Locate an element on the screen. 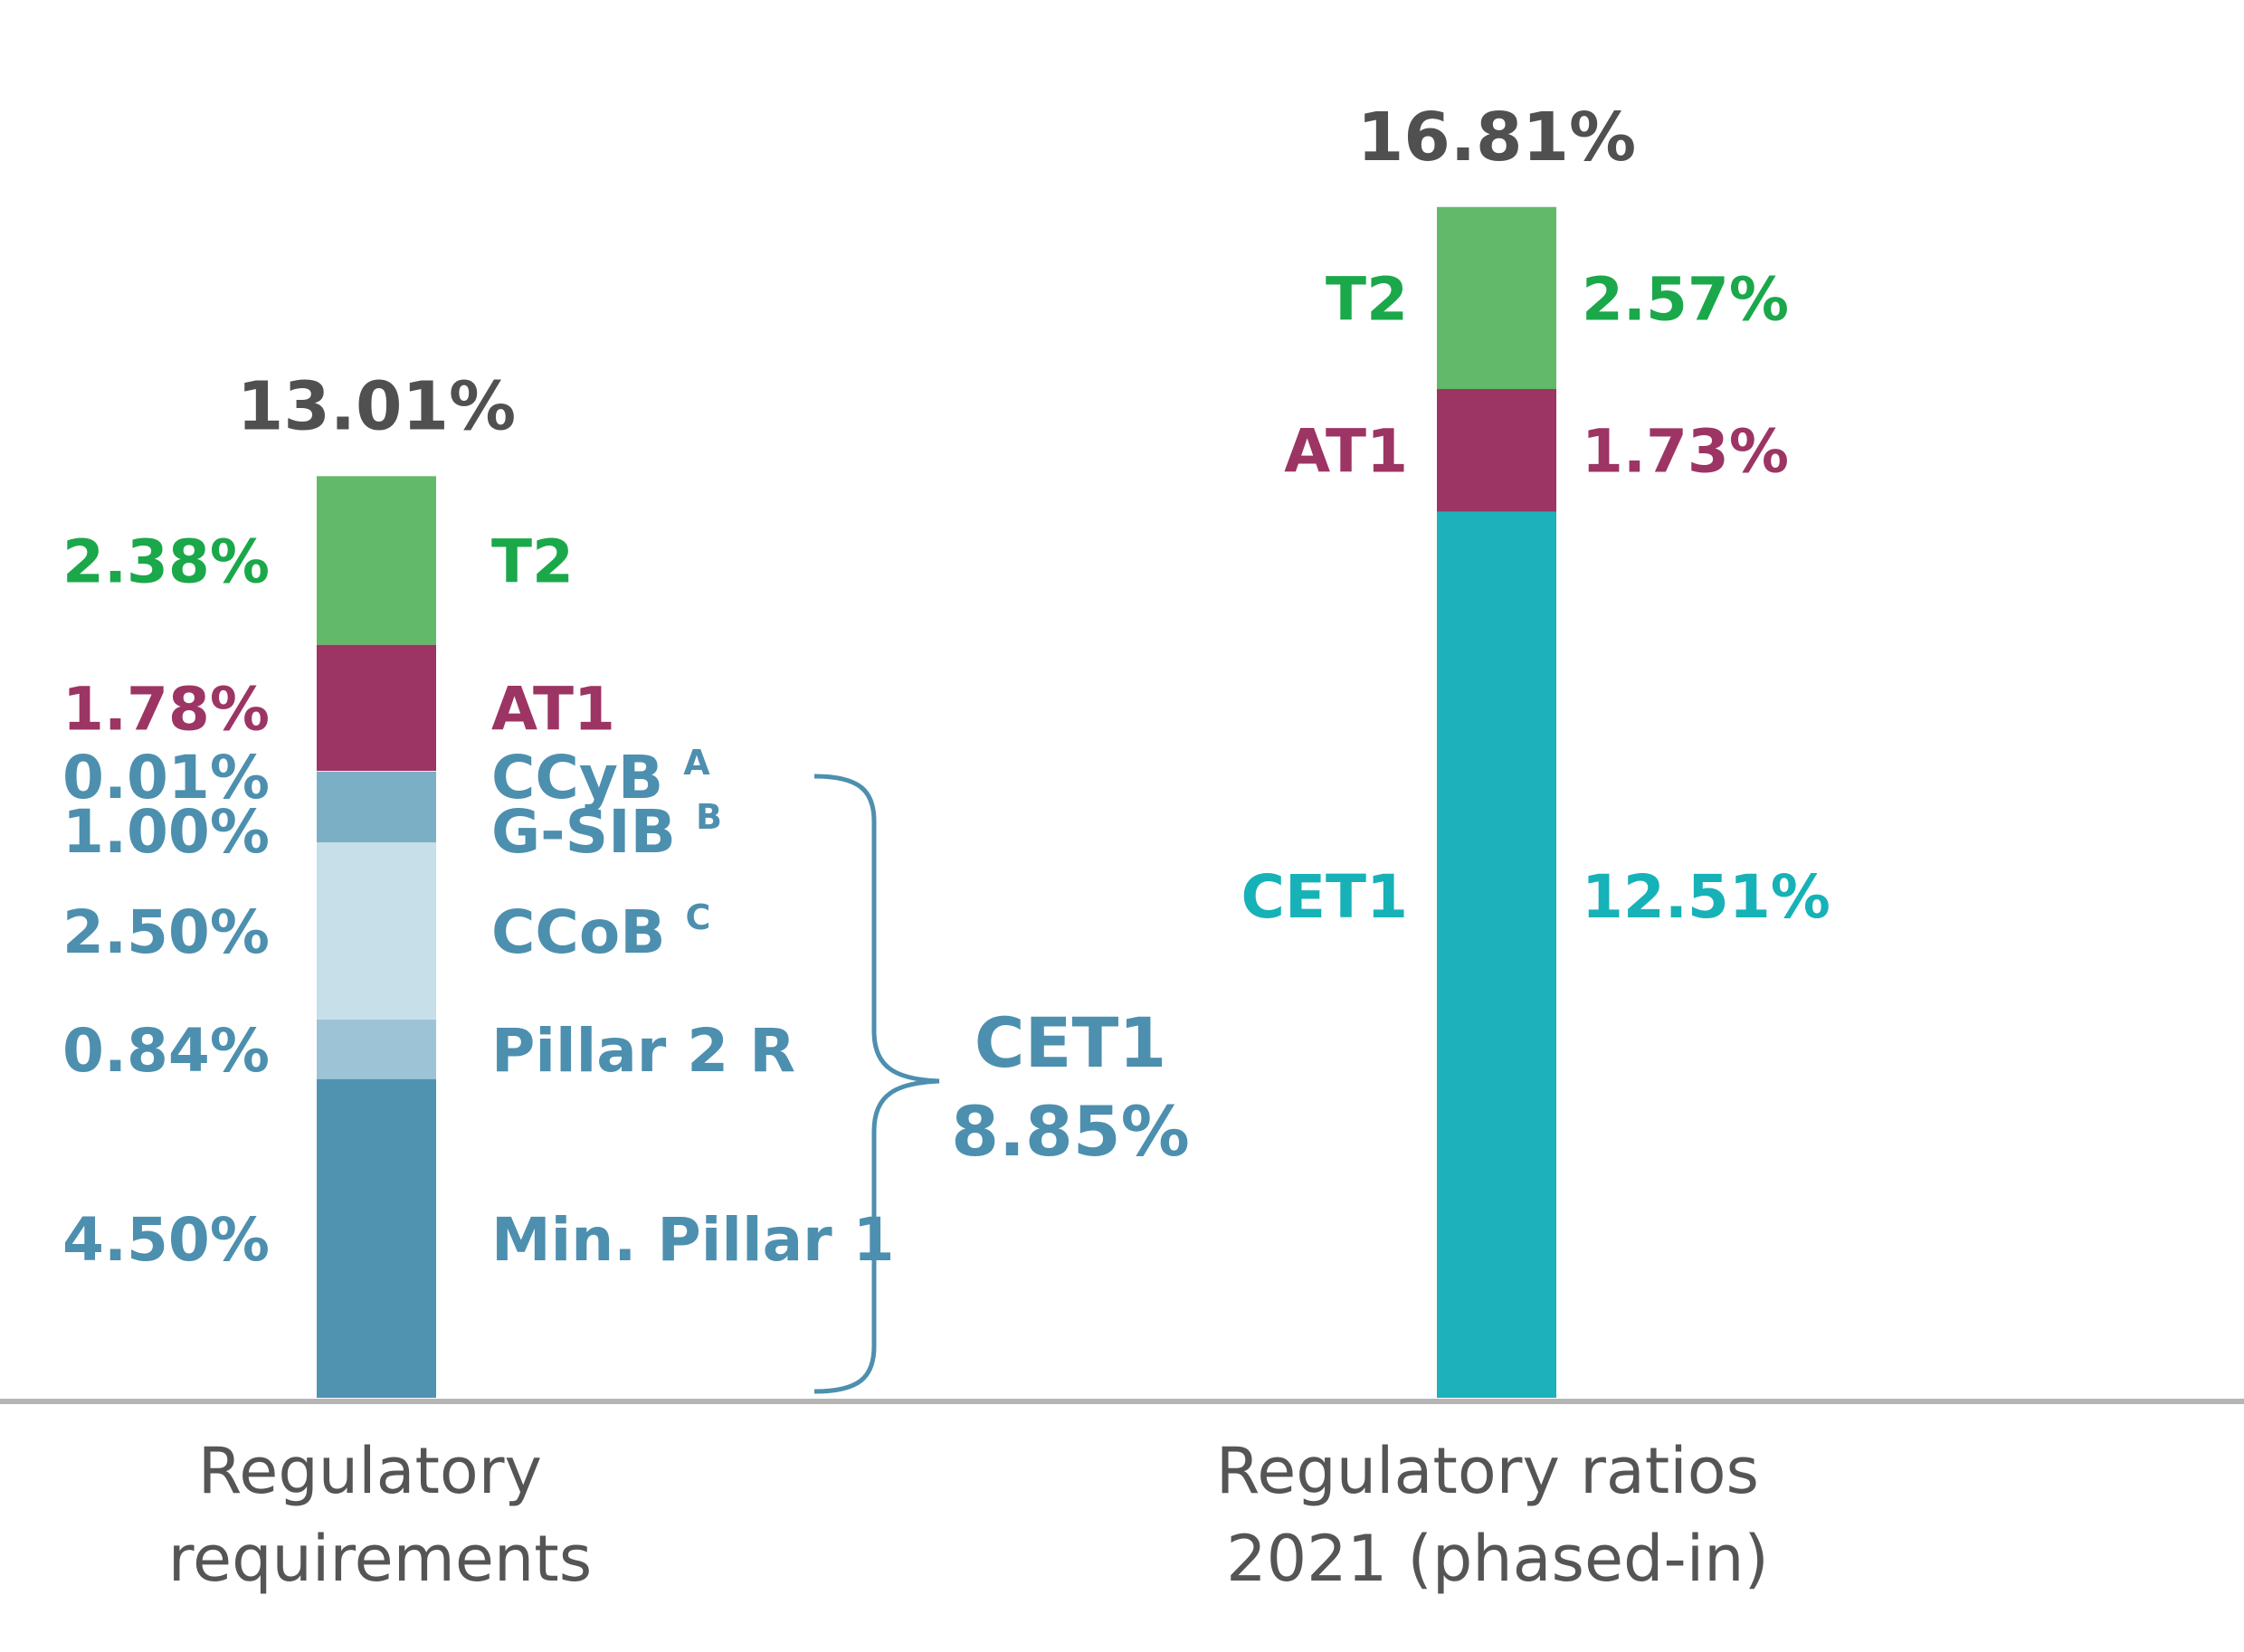 The width and height of the screenshot is (2244, 1652). segment-footnote-marker: B is located at coordinates (709, 817).